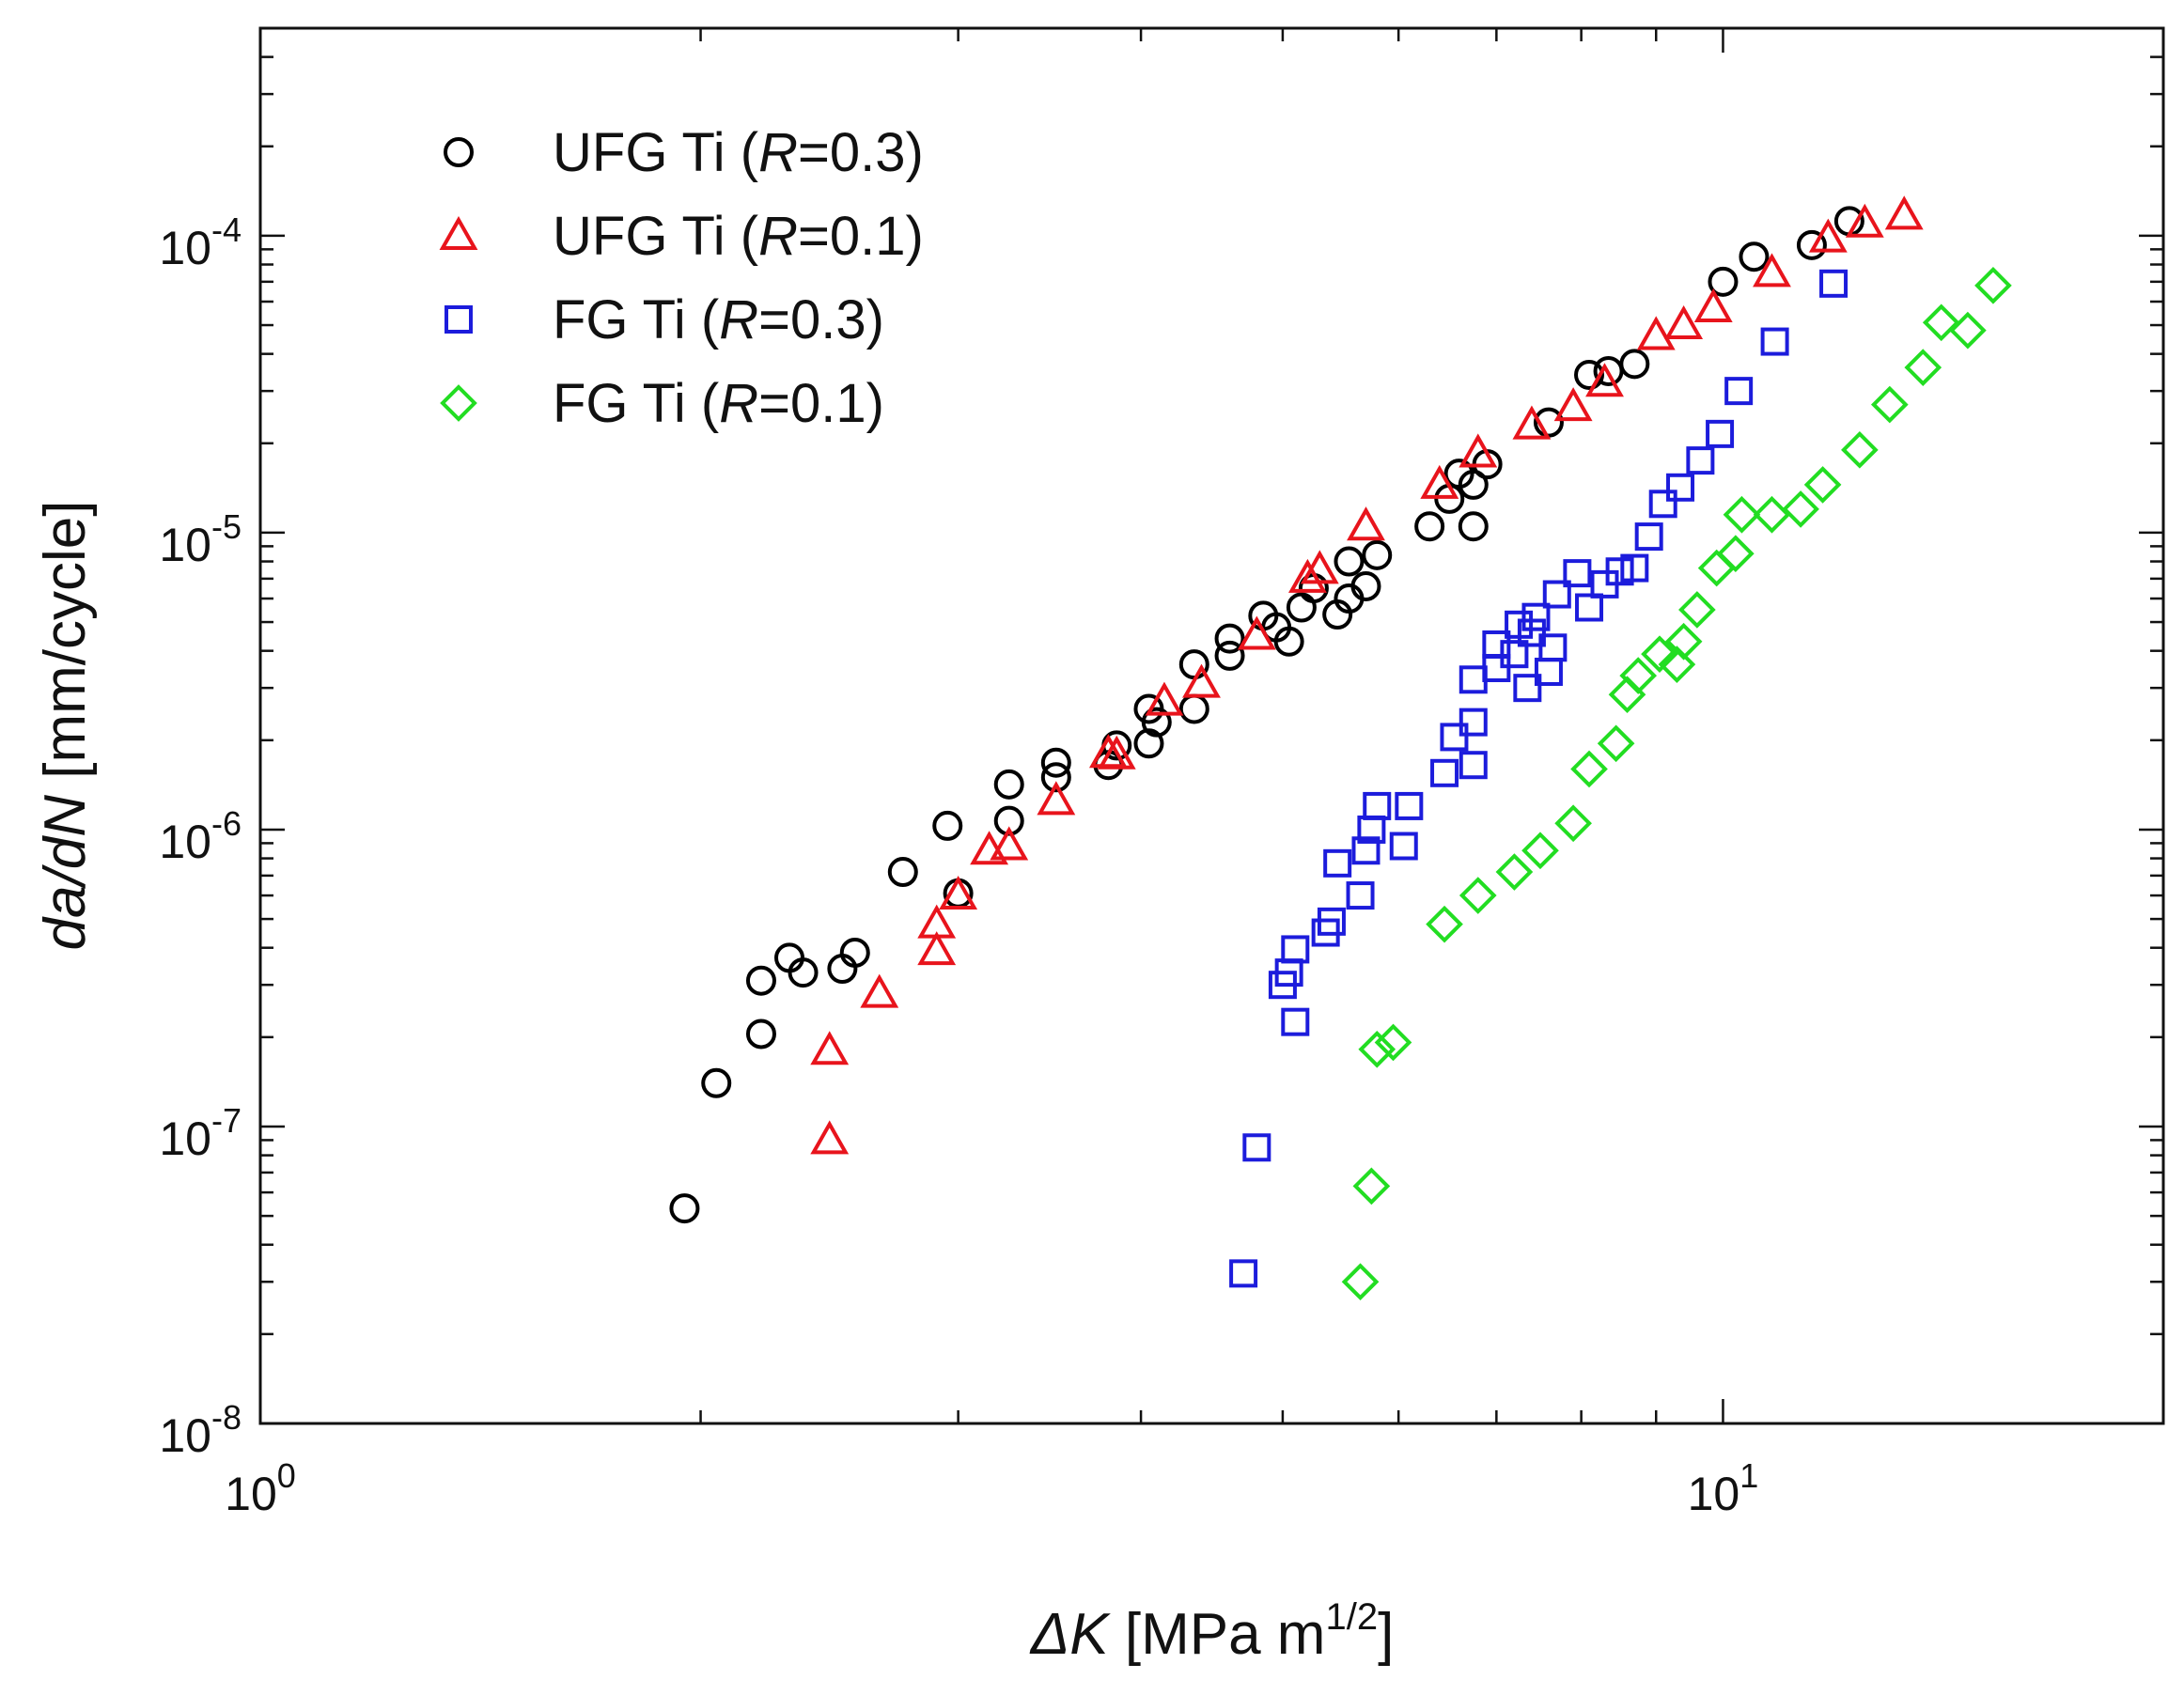 The height and width of the screenshot is (1695, 2184). What do you see at coordinates (1212, 1632) in the screenshot?
I see `x-axis-title: ΔK [MPa m1/2]` at bounding box center [1212, 1632].